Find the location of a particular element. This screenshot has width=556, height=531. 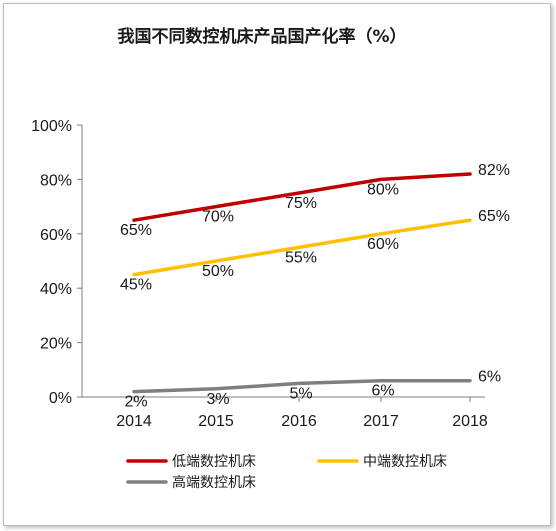

data-label: 82% is located at coordinates (494, 170).